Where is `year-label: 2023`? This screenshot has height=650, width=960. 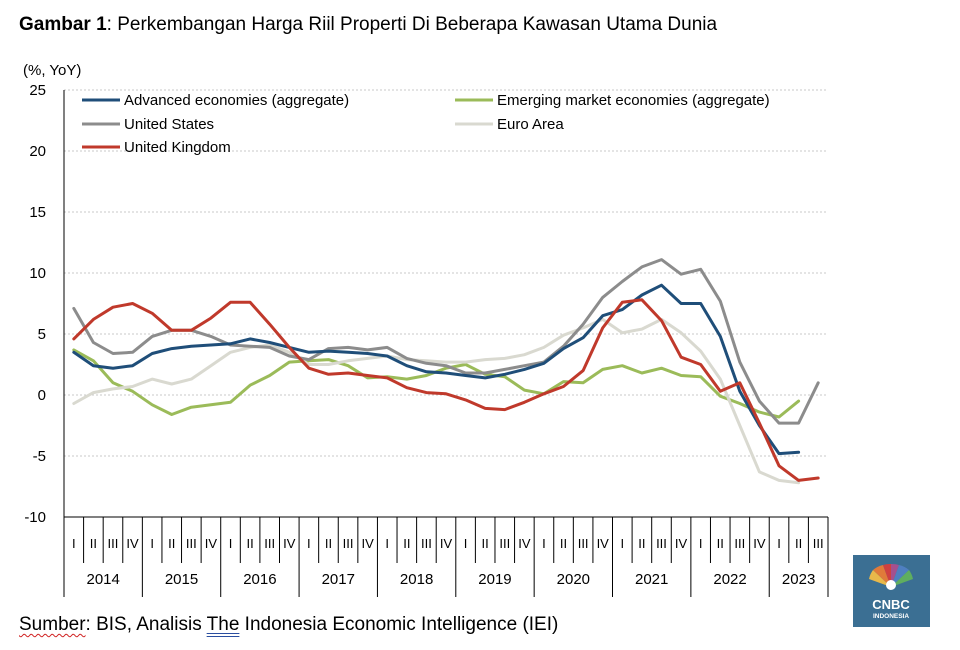
year-label: 2023 is located at coordinates (798, 579).